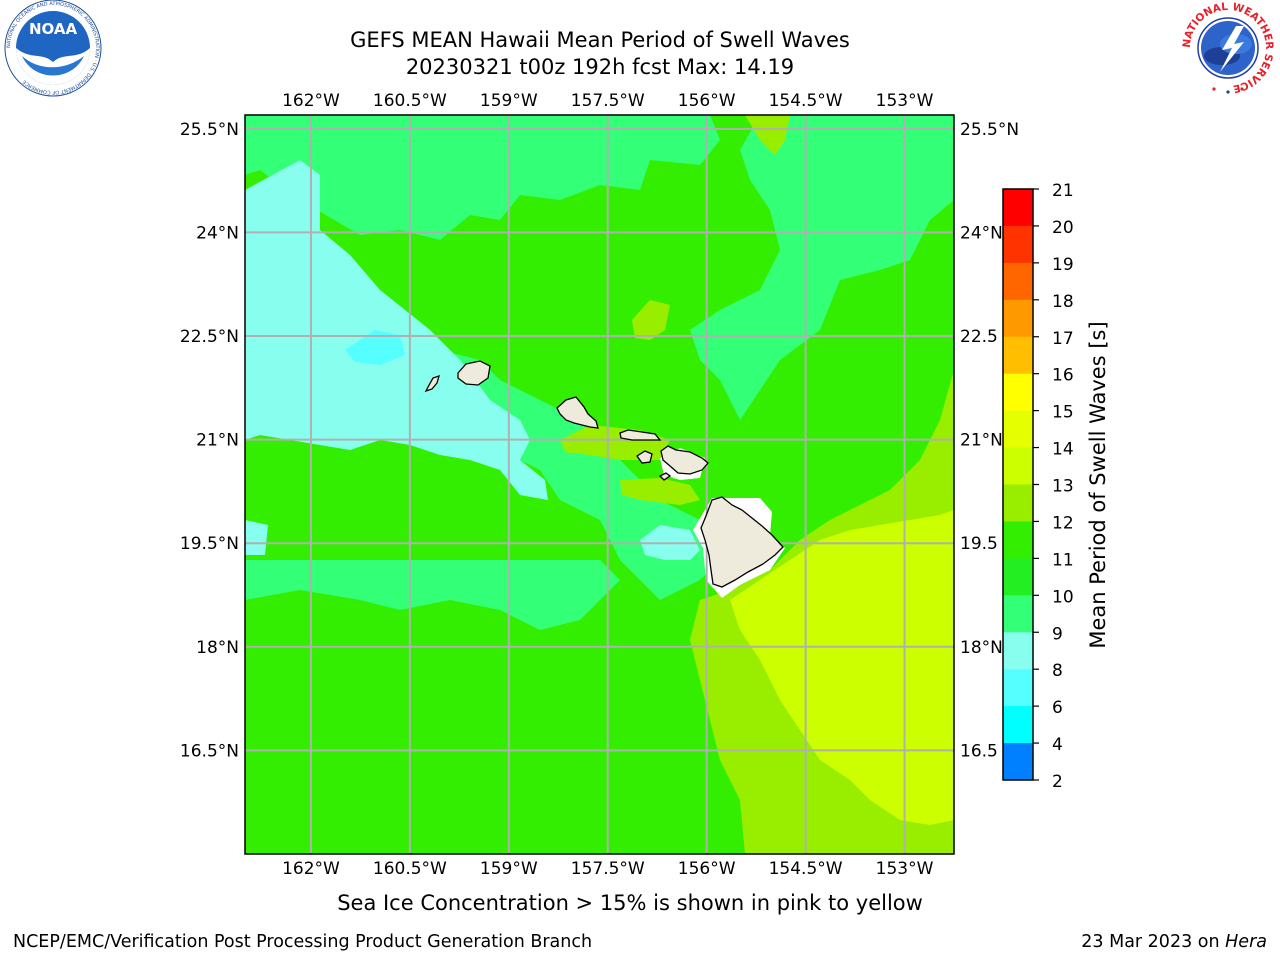  What do you see at coordinates (256, 537) in the screenshot?
I see `field-9-10-west-edge` at bounding box center [256, 537].